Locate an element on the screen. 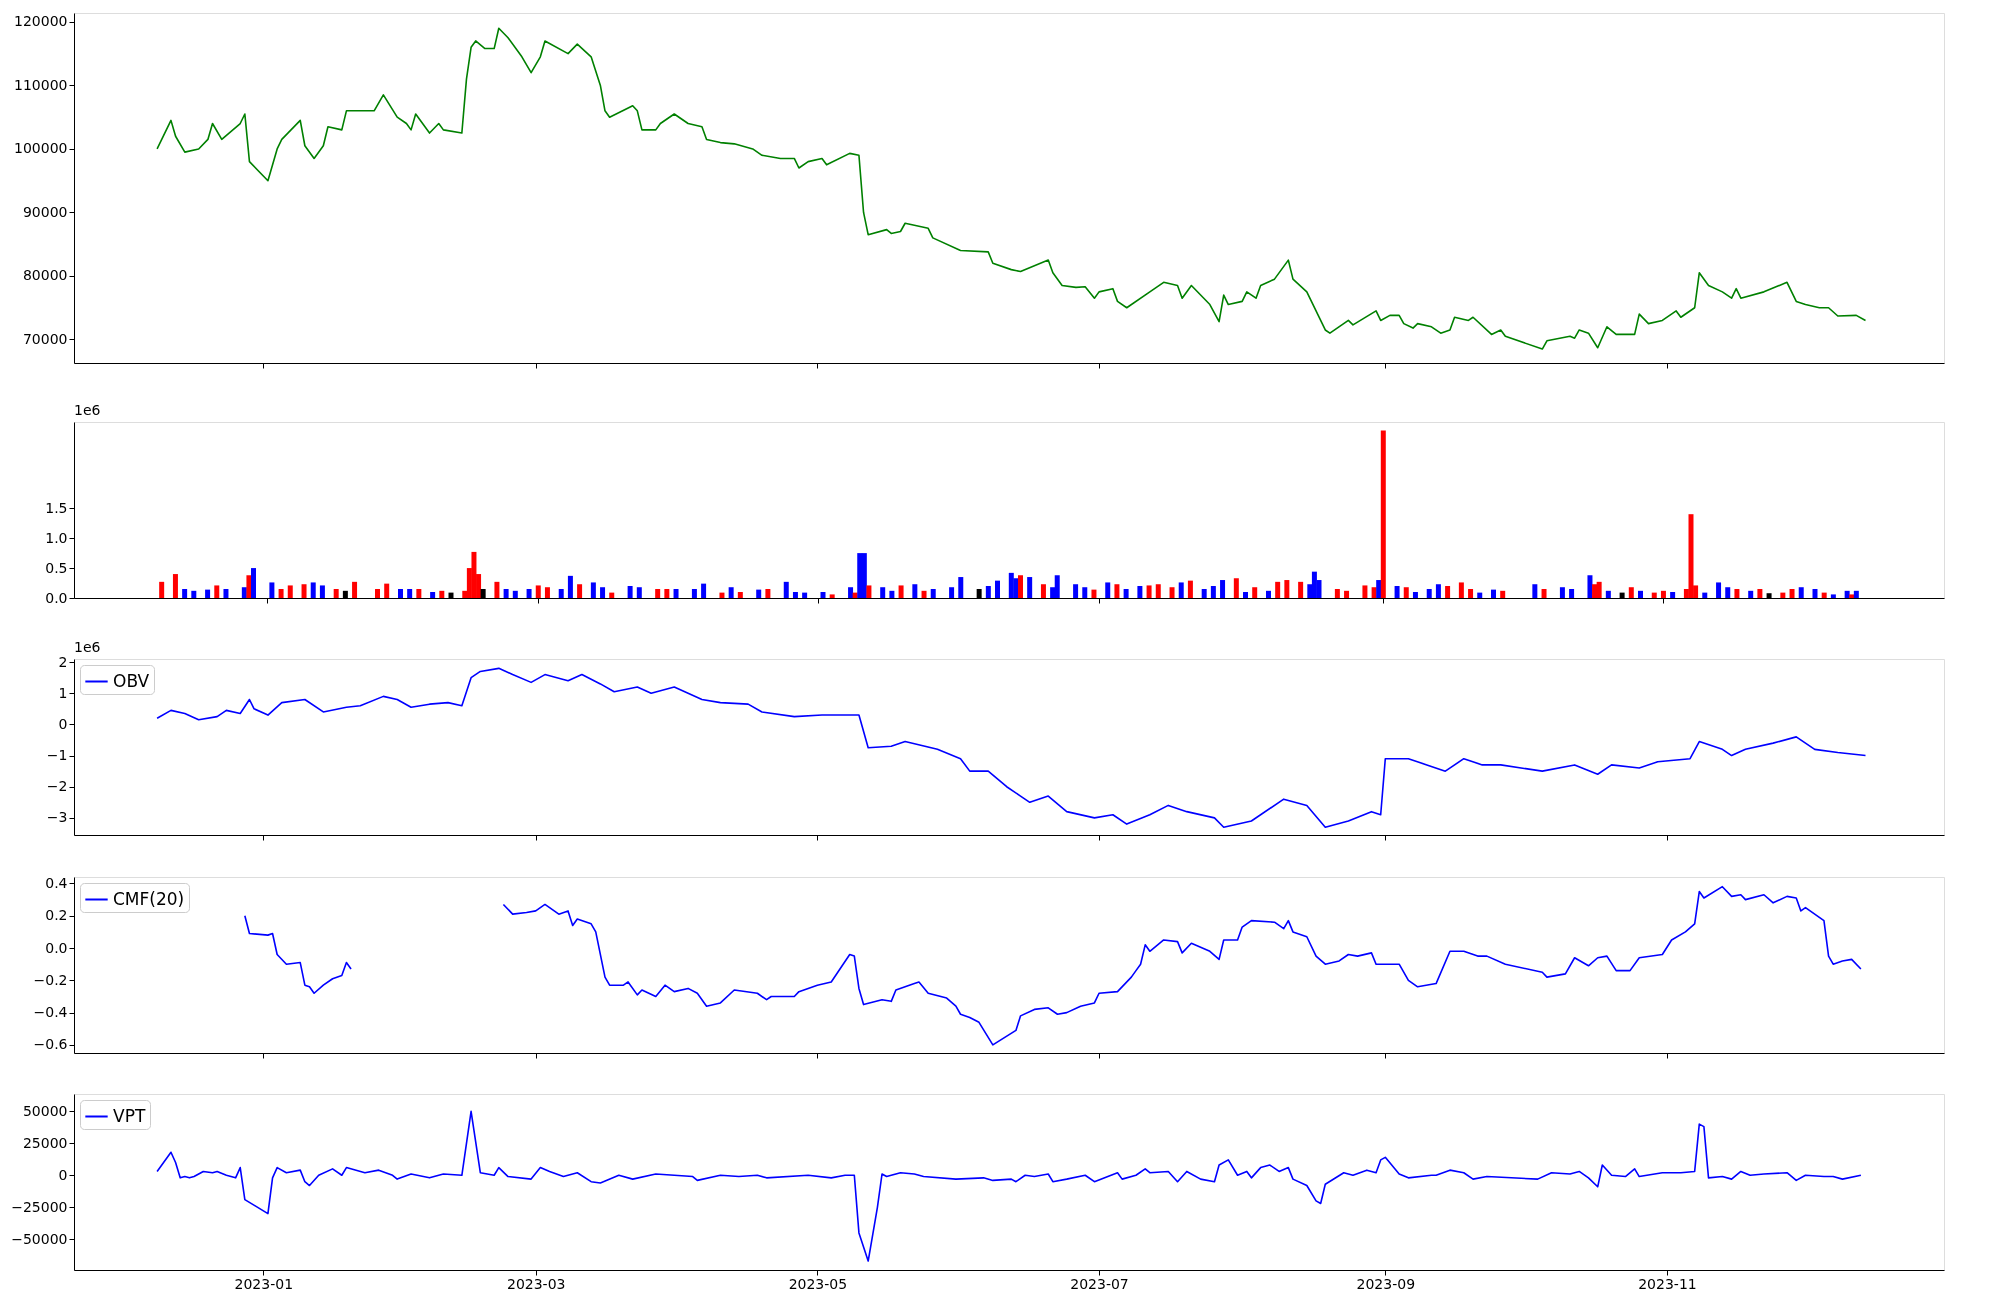  y-tick-label: 80000 is located at coordinates (45, 275).